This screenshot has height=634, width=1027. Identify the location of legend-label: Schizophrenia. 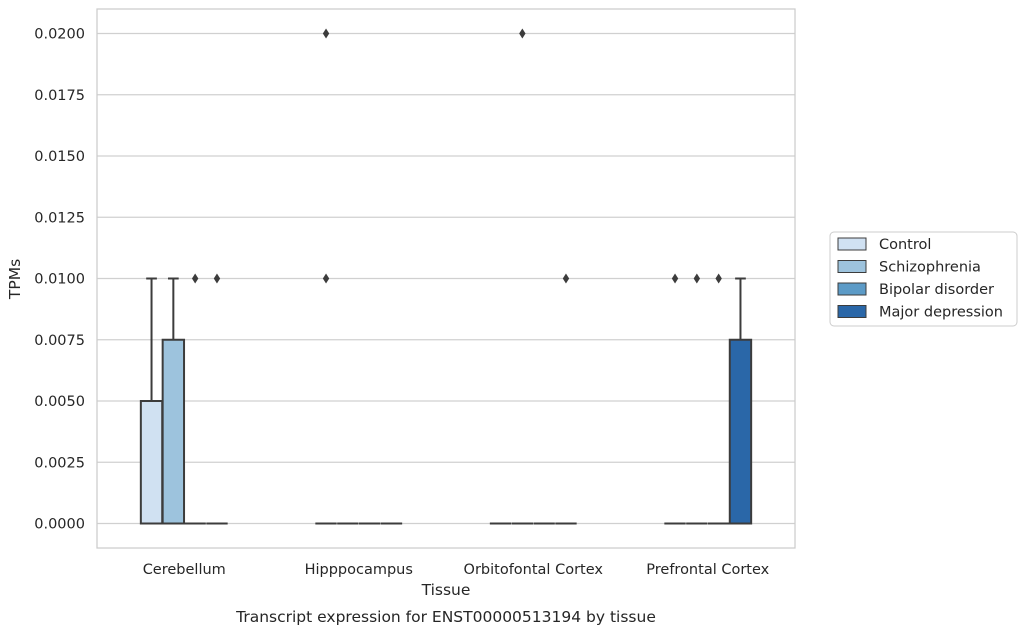
(930, 268).